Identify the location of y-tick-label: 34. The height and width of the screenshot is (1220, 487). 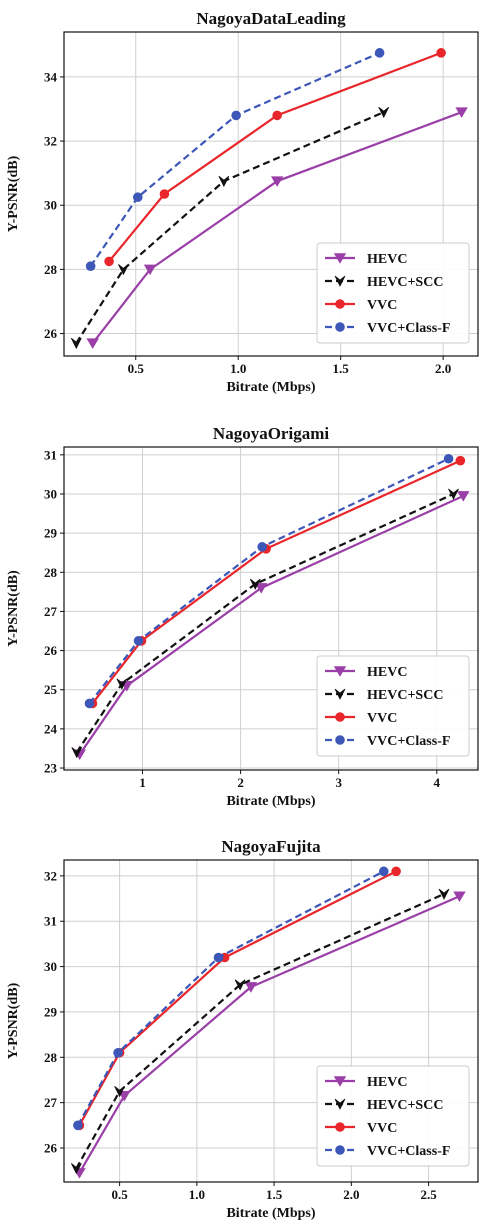
(51, 76).